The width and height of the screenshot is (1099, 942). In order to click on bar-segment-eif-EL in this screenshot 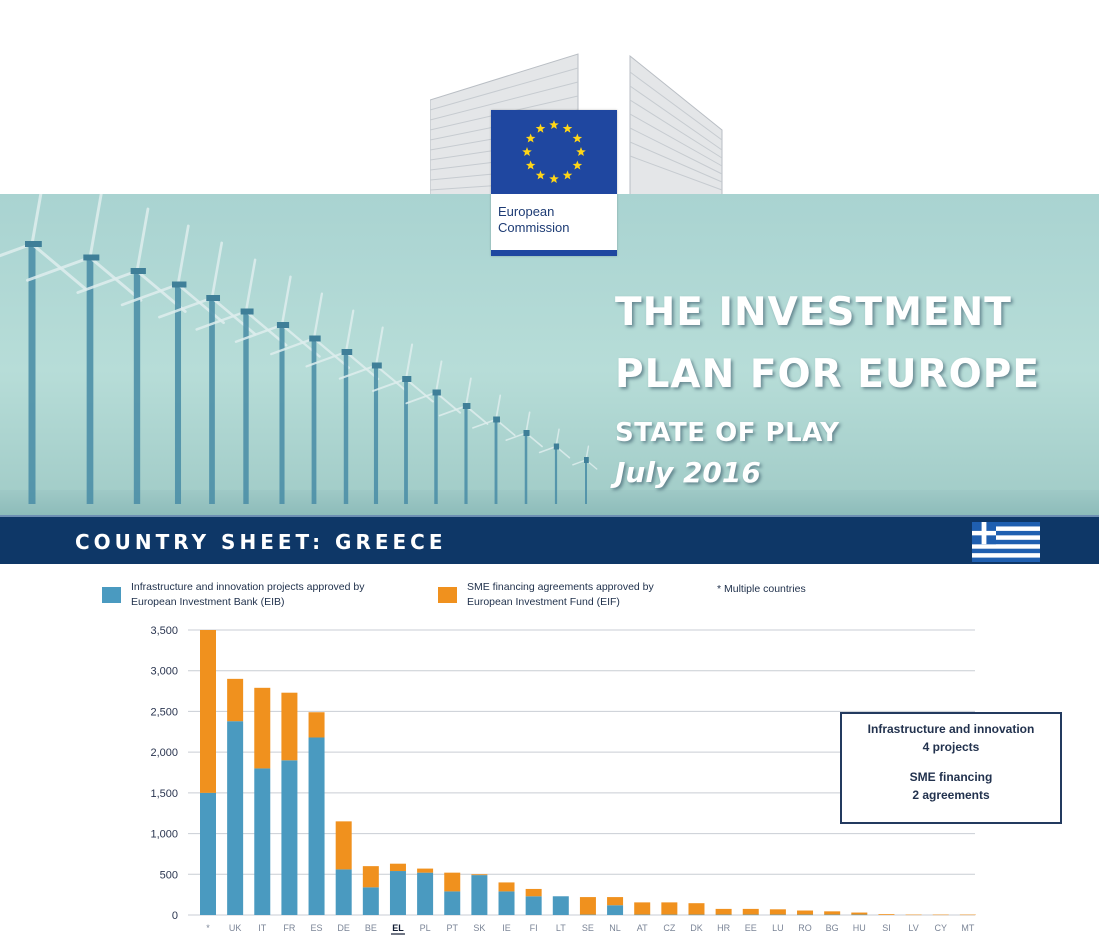, I will do `click(397, 867)`.